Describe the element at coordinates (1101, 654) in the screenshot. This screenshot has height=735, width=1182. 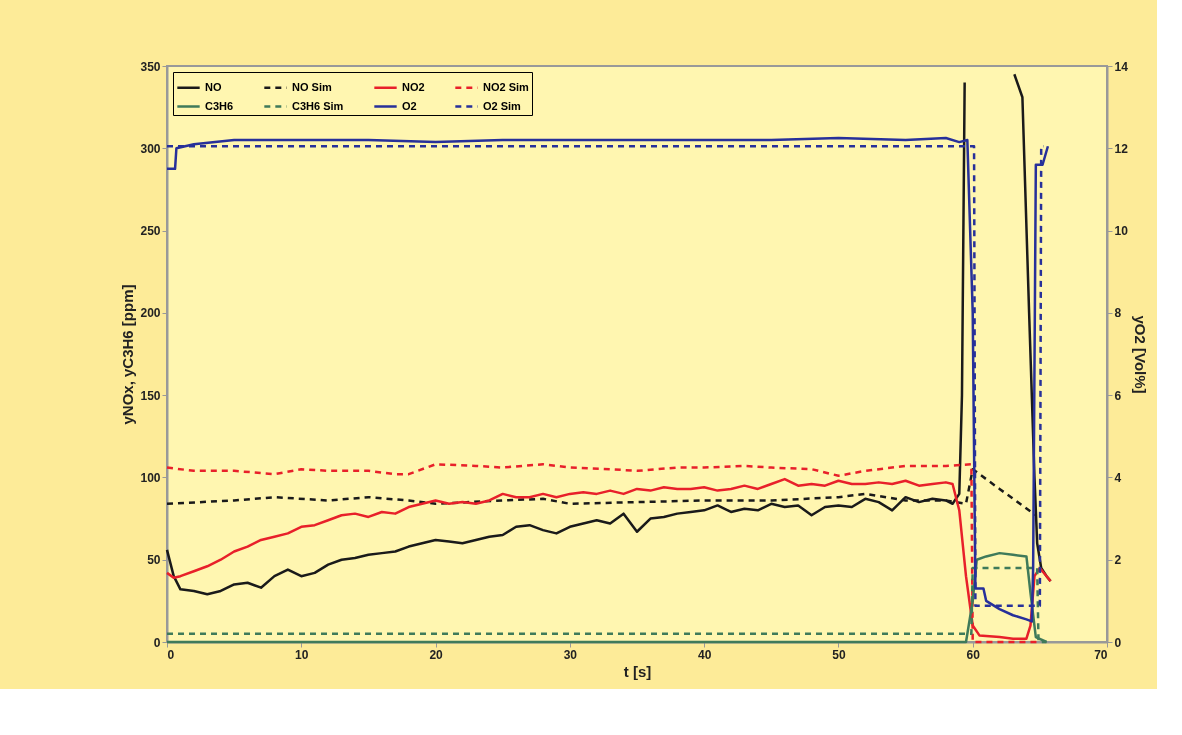
I see `x-tick-label: 70` at that location.